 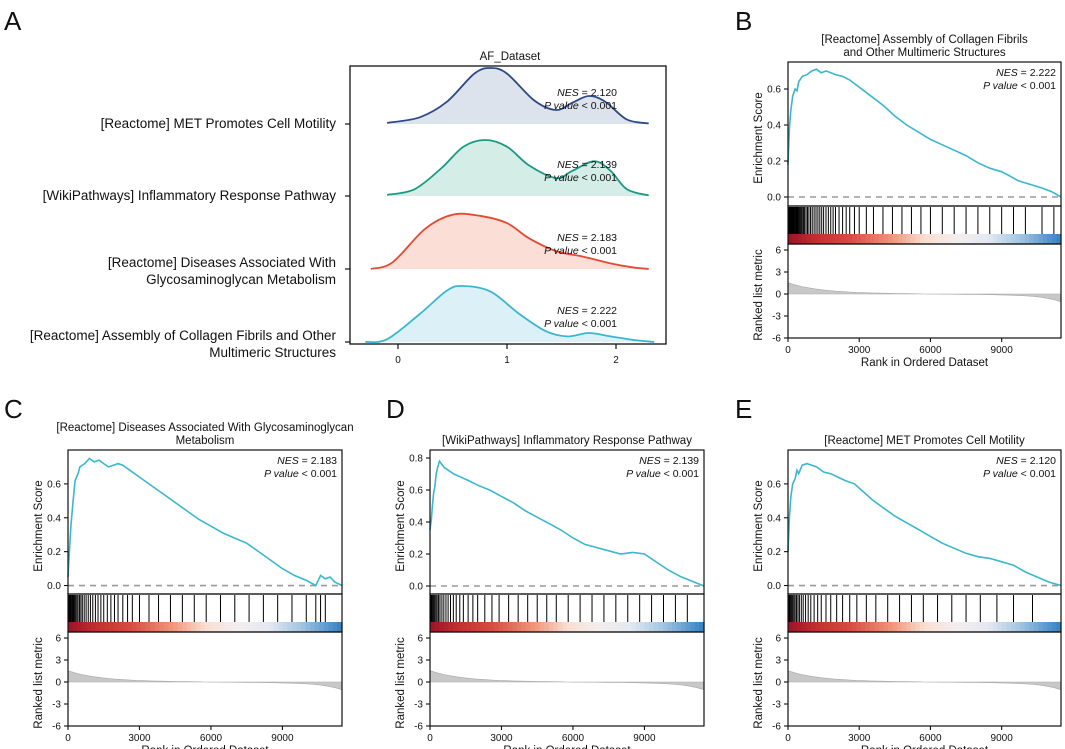 I want to click on ridge-p-3-key: P value, so click(x=561, y=324).